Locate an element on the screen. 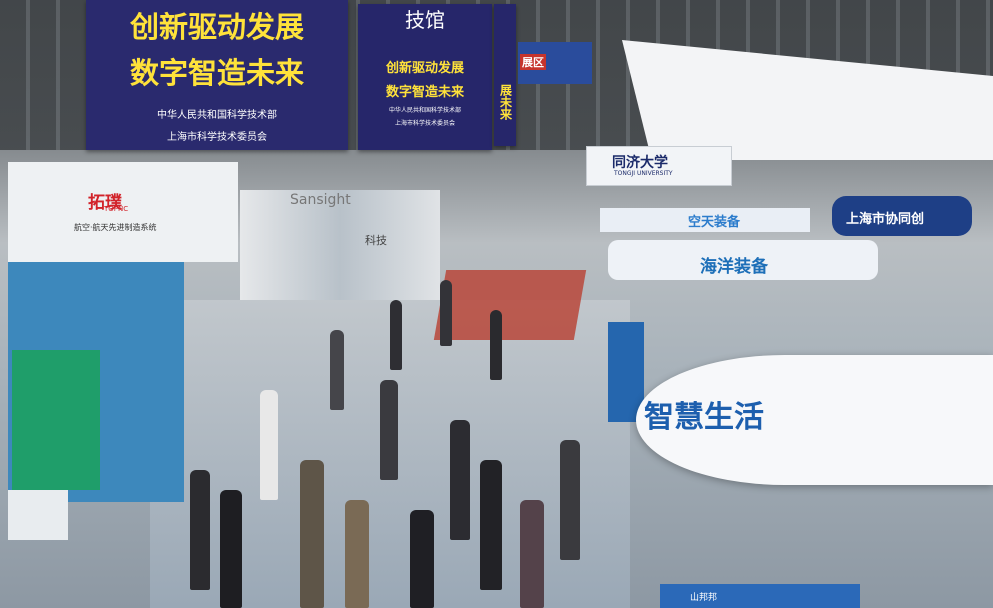 Image resolution: width=993 pixels, height=608 pixels. shanghai-label: 上海市协同创 is located at coordinates (885, 219).